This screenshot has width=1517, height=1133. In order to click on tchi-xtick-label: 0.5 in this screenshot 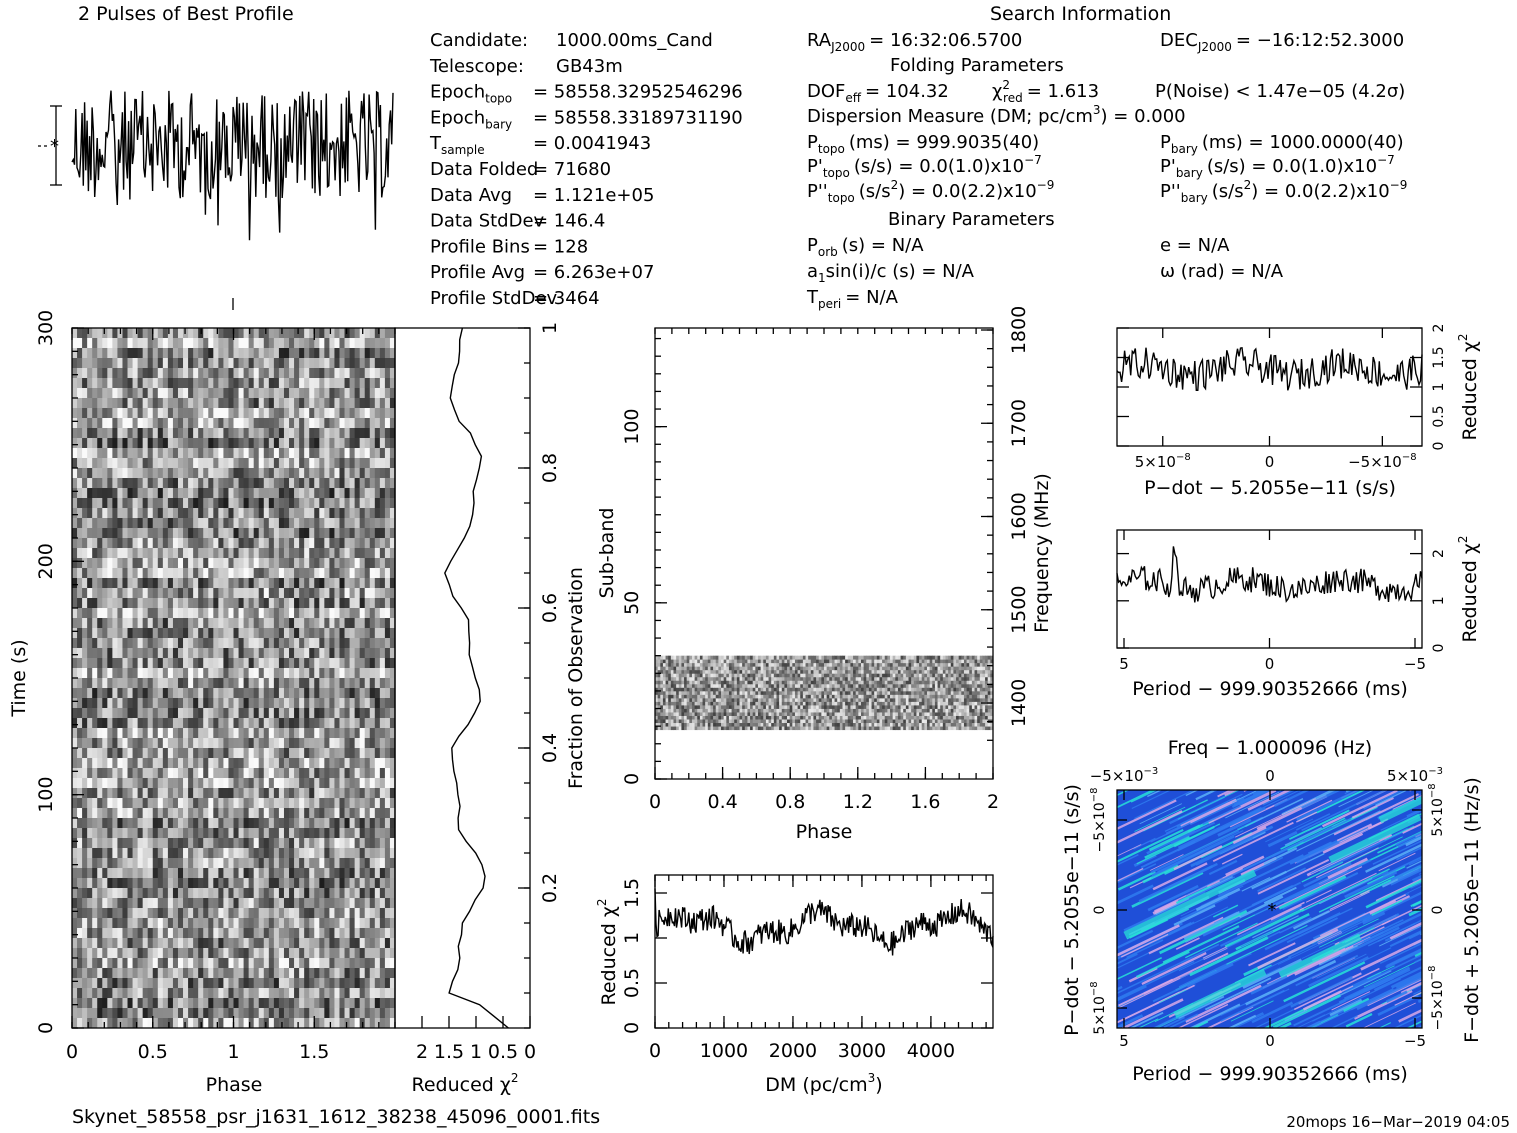, I will do `click(503, 1052)`.